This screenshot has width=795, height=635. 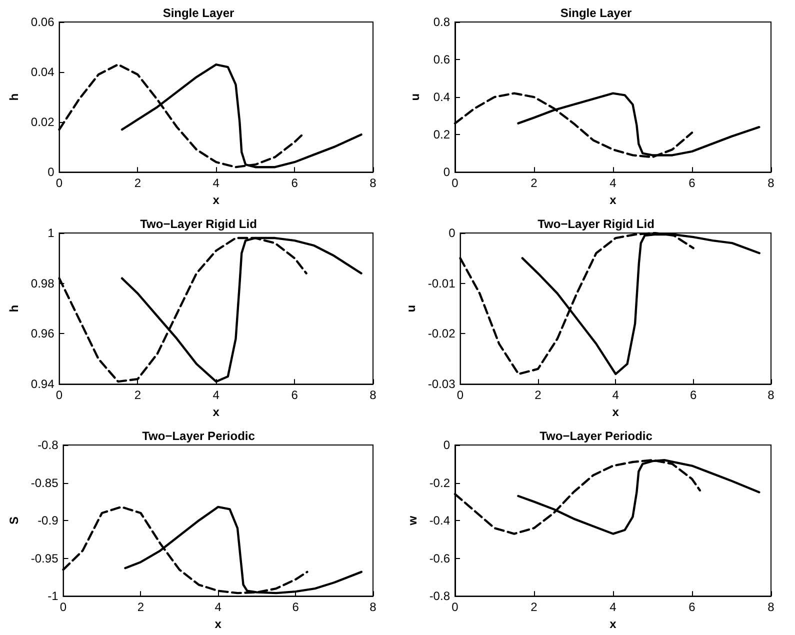 I want to click on y-tick-label: 0.02, so click(x=42, y=122).